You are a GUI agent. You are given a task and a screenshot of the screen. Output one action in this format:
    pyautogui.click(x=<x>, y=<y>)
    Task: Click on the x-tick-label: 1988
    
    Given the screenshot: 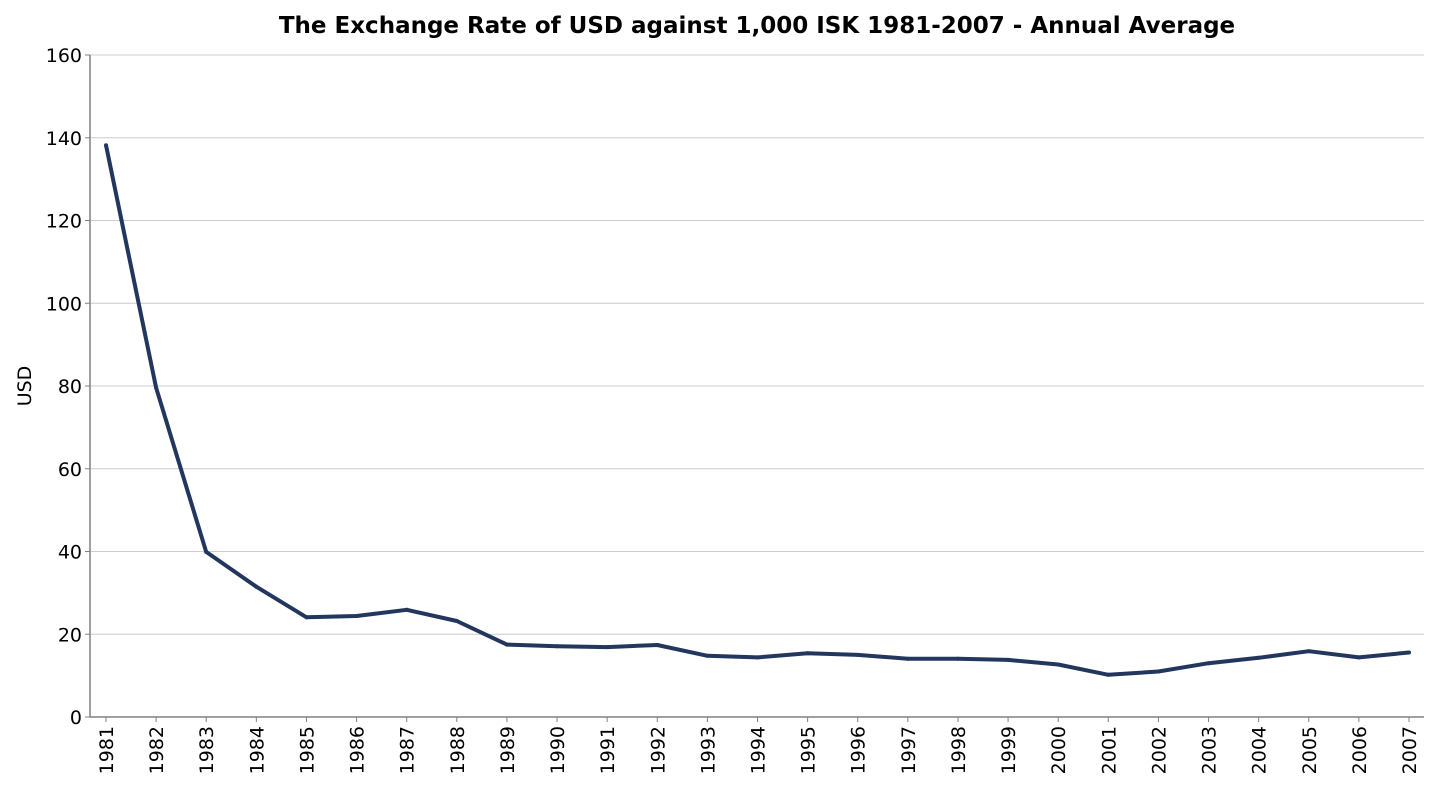 What is the action you would take?
    pyautogui.click(x=458, y=750)
    